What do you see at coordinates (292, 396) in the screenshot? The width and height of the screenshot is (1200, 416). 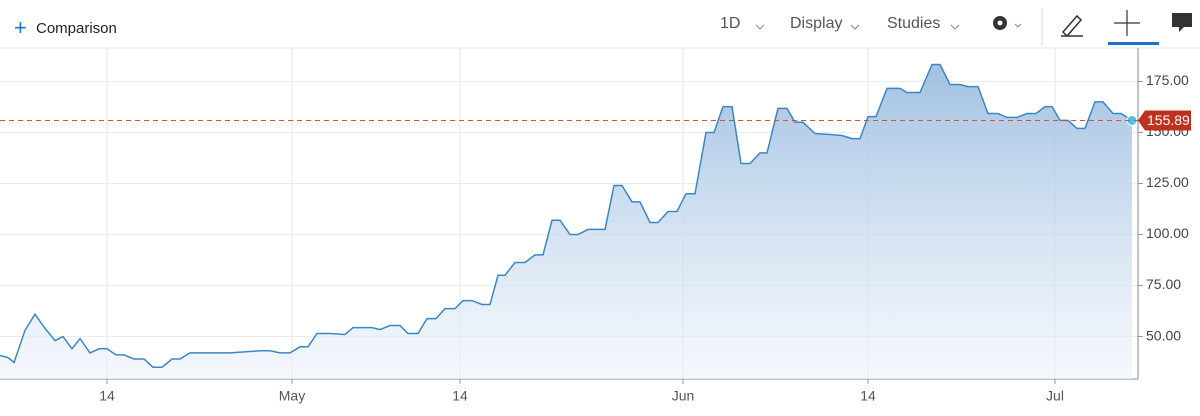 I see `x-tick-label: May` at bounding box center [292, 396].